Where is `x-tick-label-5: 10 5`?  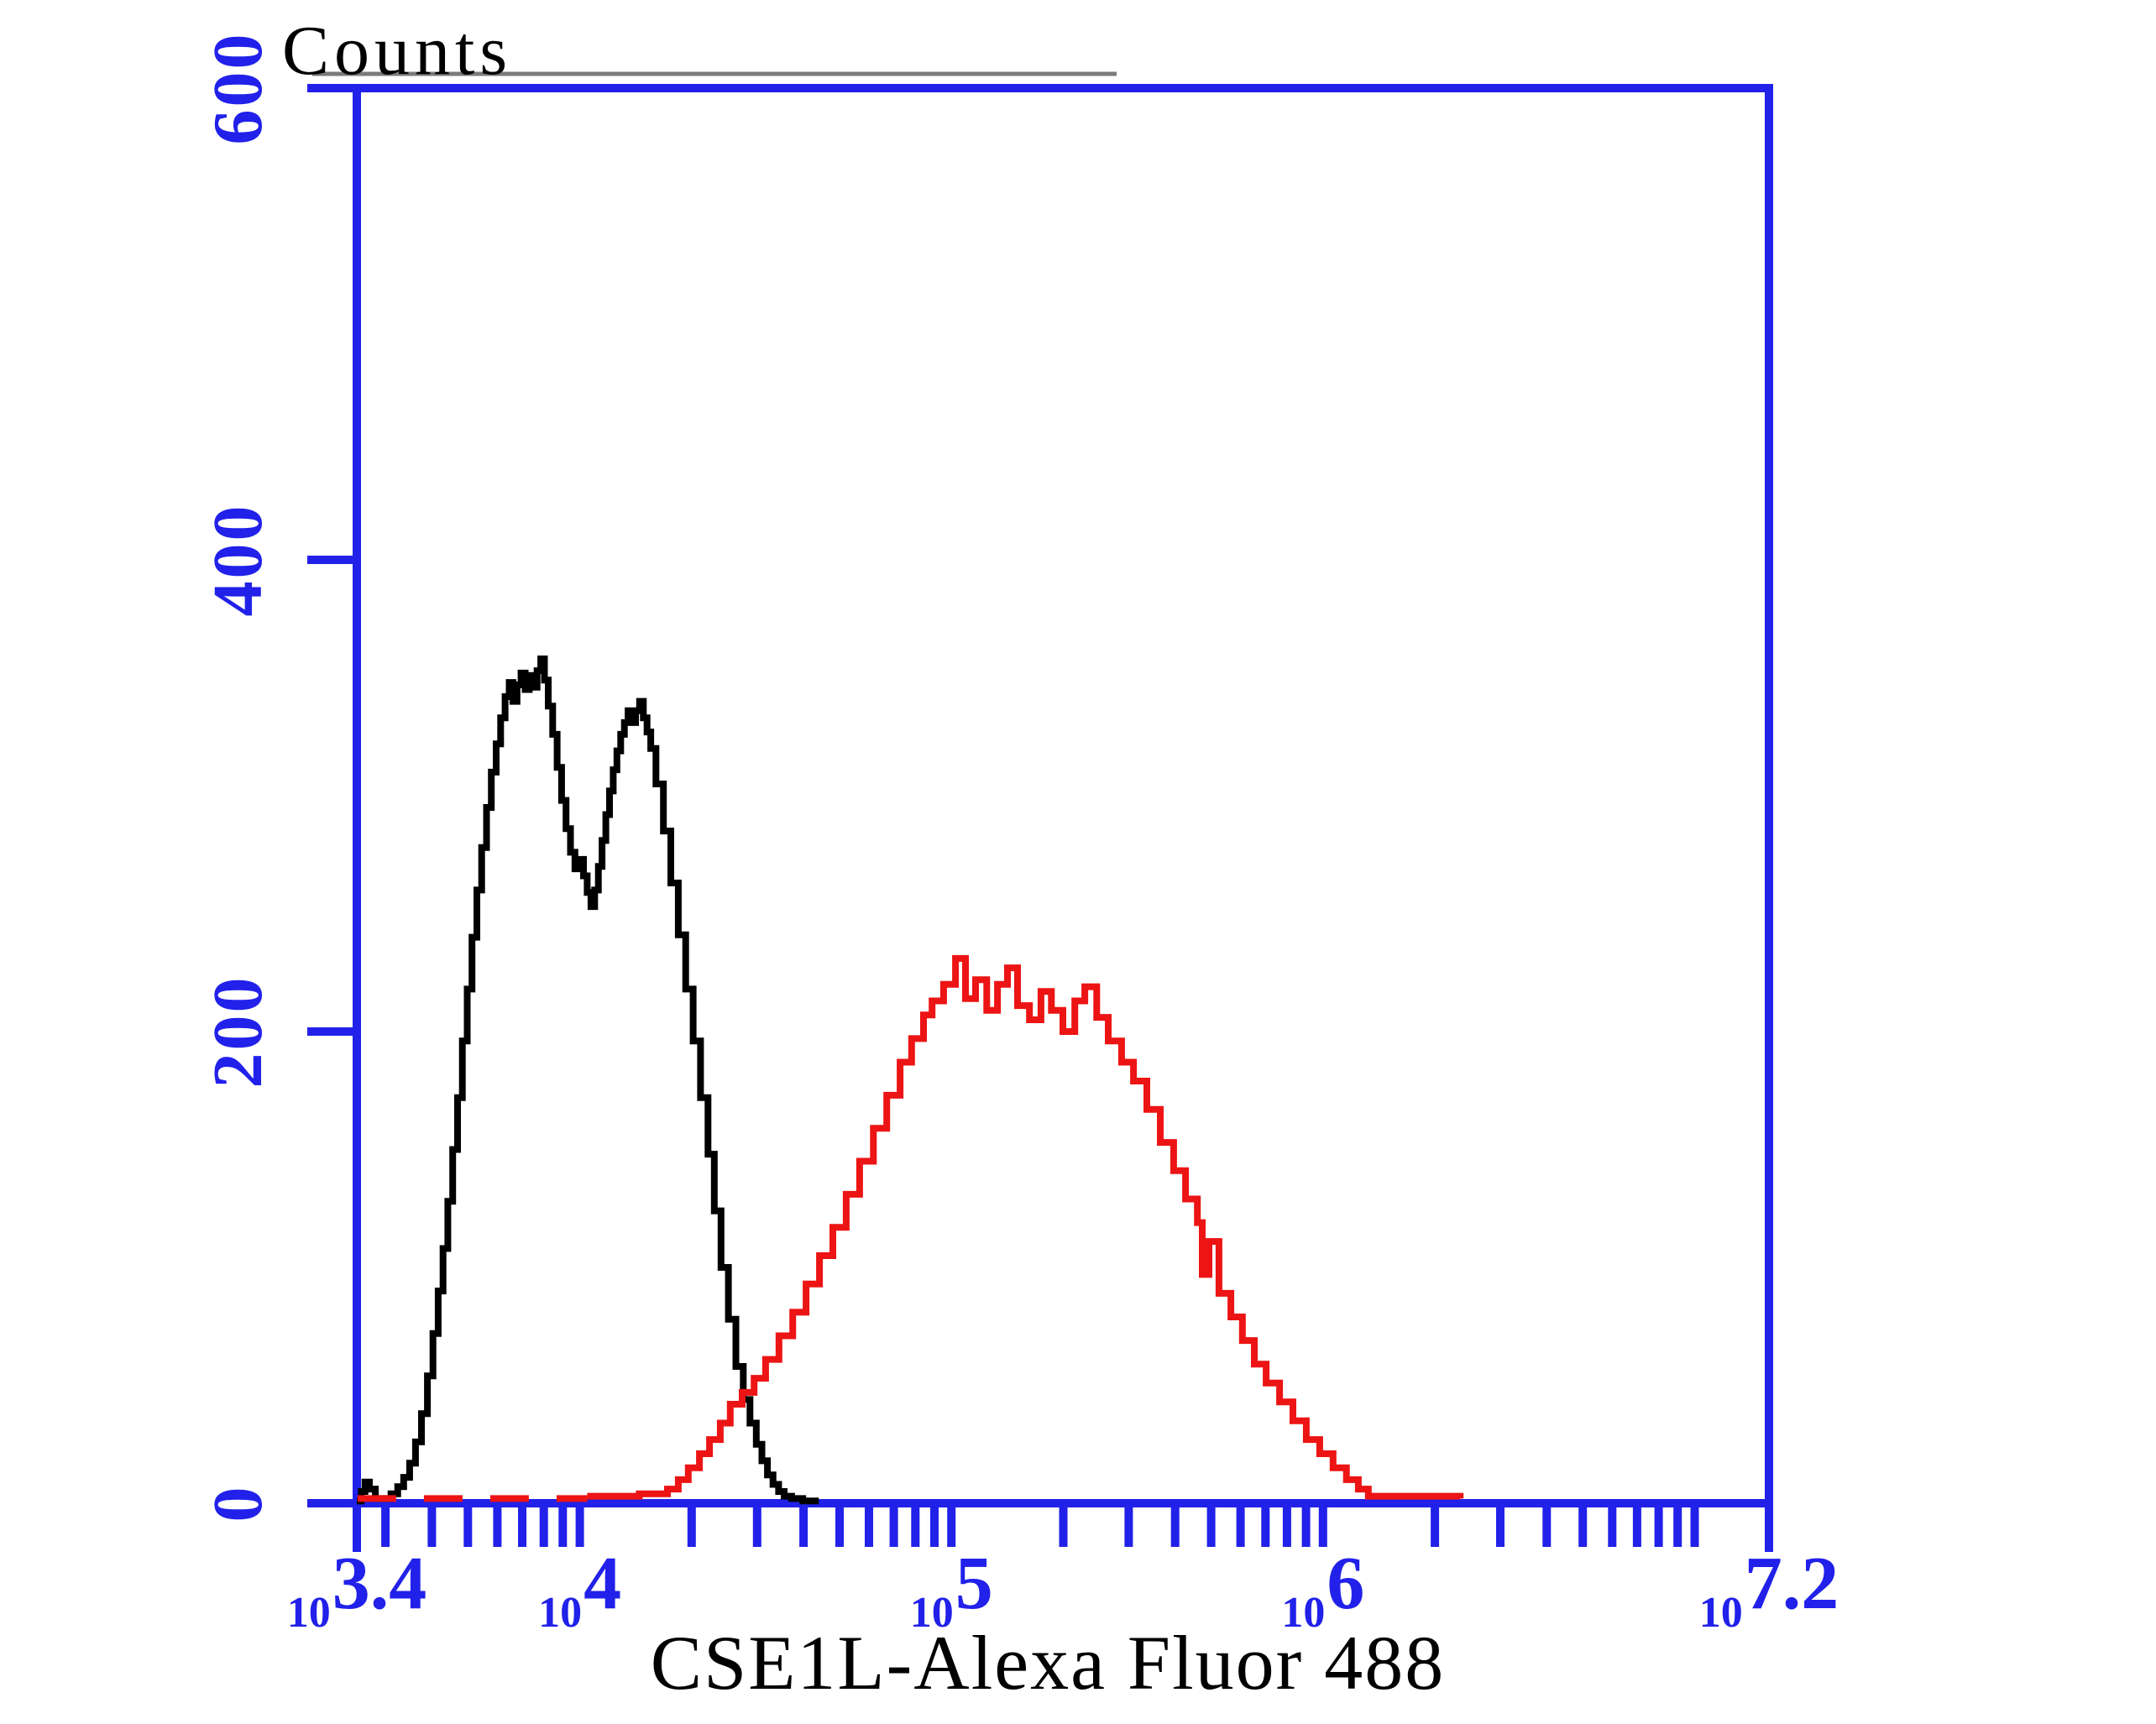 x-tick-label-5: 10 5 is located at coordinates (951, 1591).